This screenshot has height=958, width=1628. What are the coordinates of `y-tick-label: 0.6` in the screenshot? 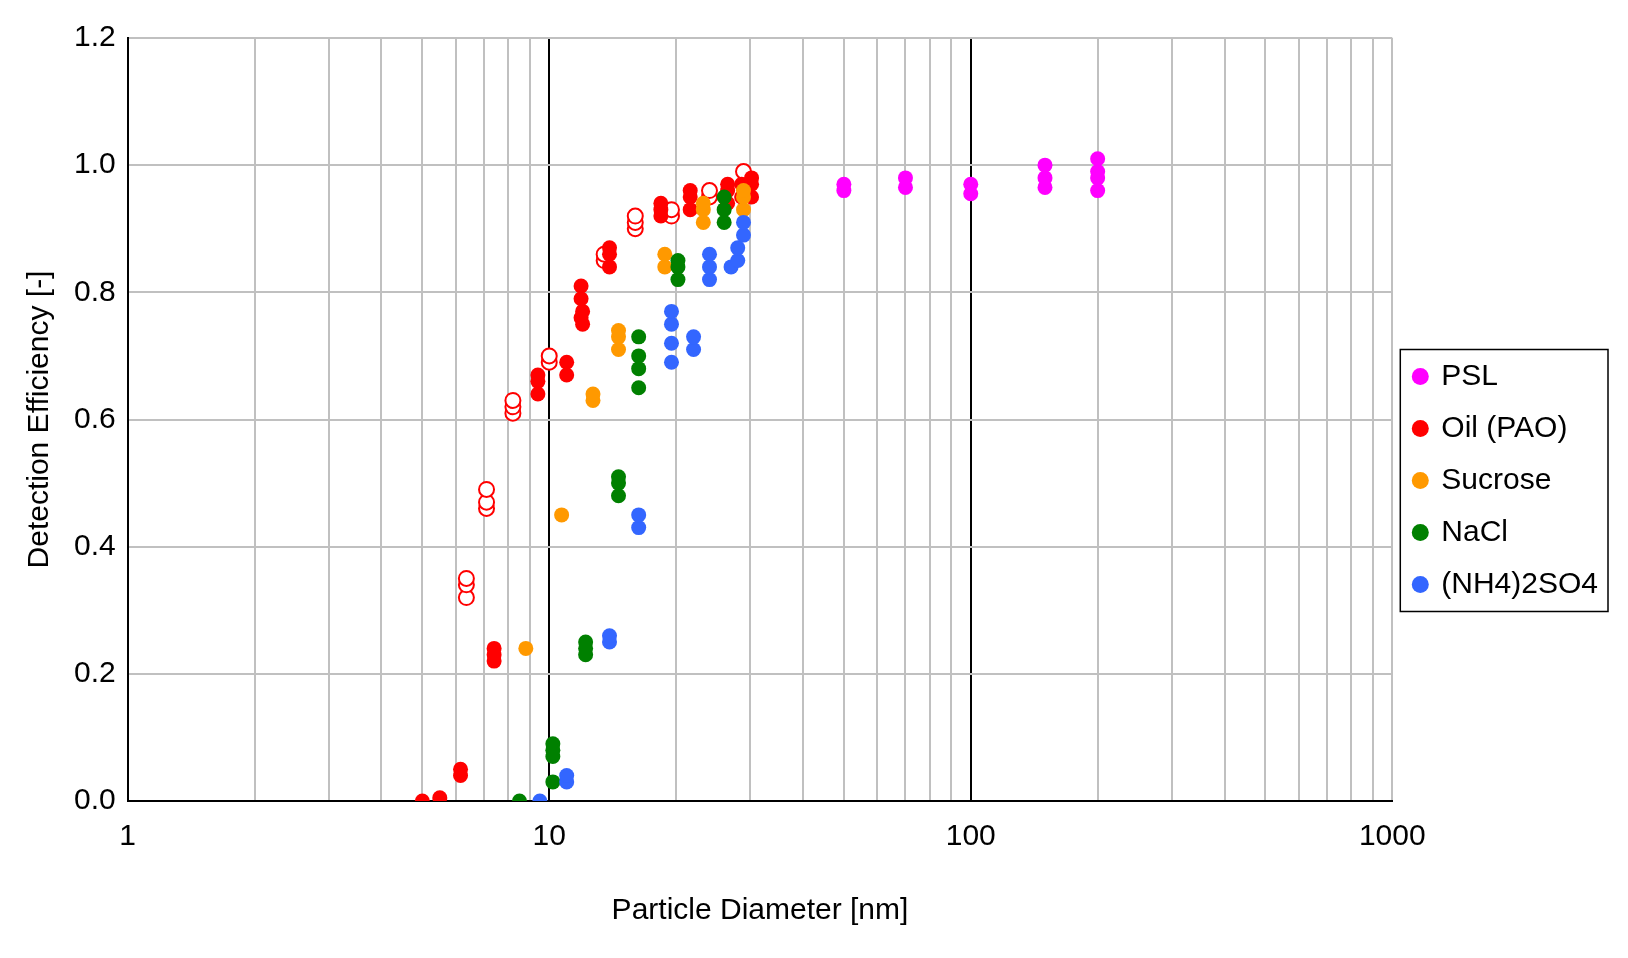 It's located at (94, 417).